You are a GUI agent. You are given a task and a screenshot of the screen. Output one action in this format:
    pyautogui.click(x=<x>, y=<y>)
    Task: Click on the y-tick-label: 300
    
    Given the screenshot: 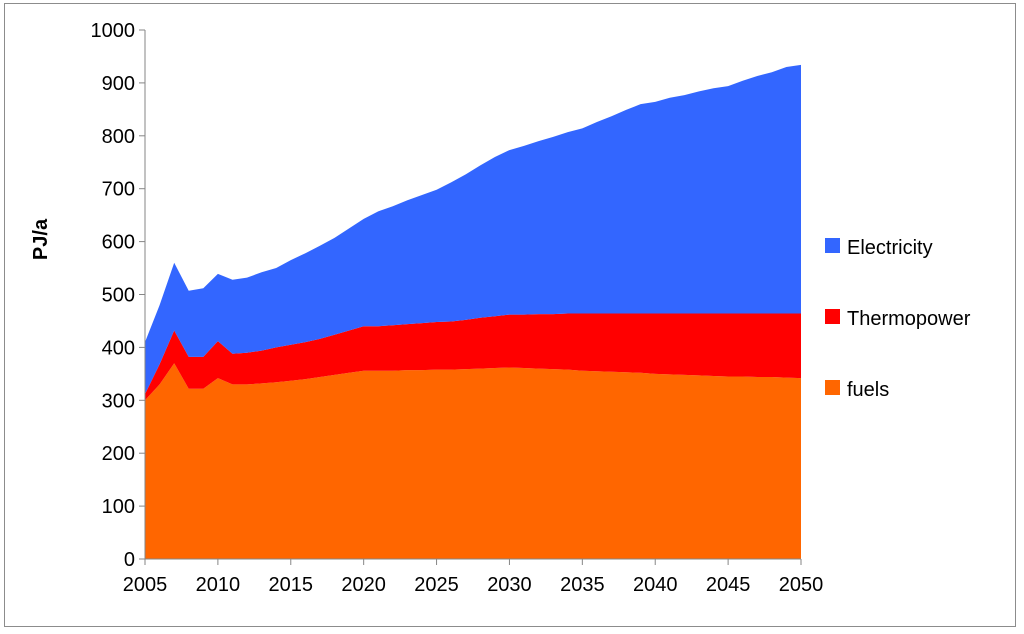 What is the action you would take?
    pyautogui.click(x=118, y=401)
    